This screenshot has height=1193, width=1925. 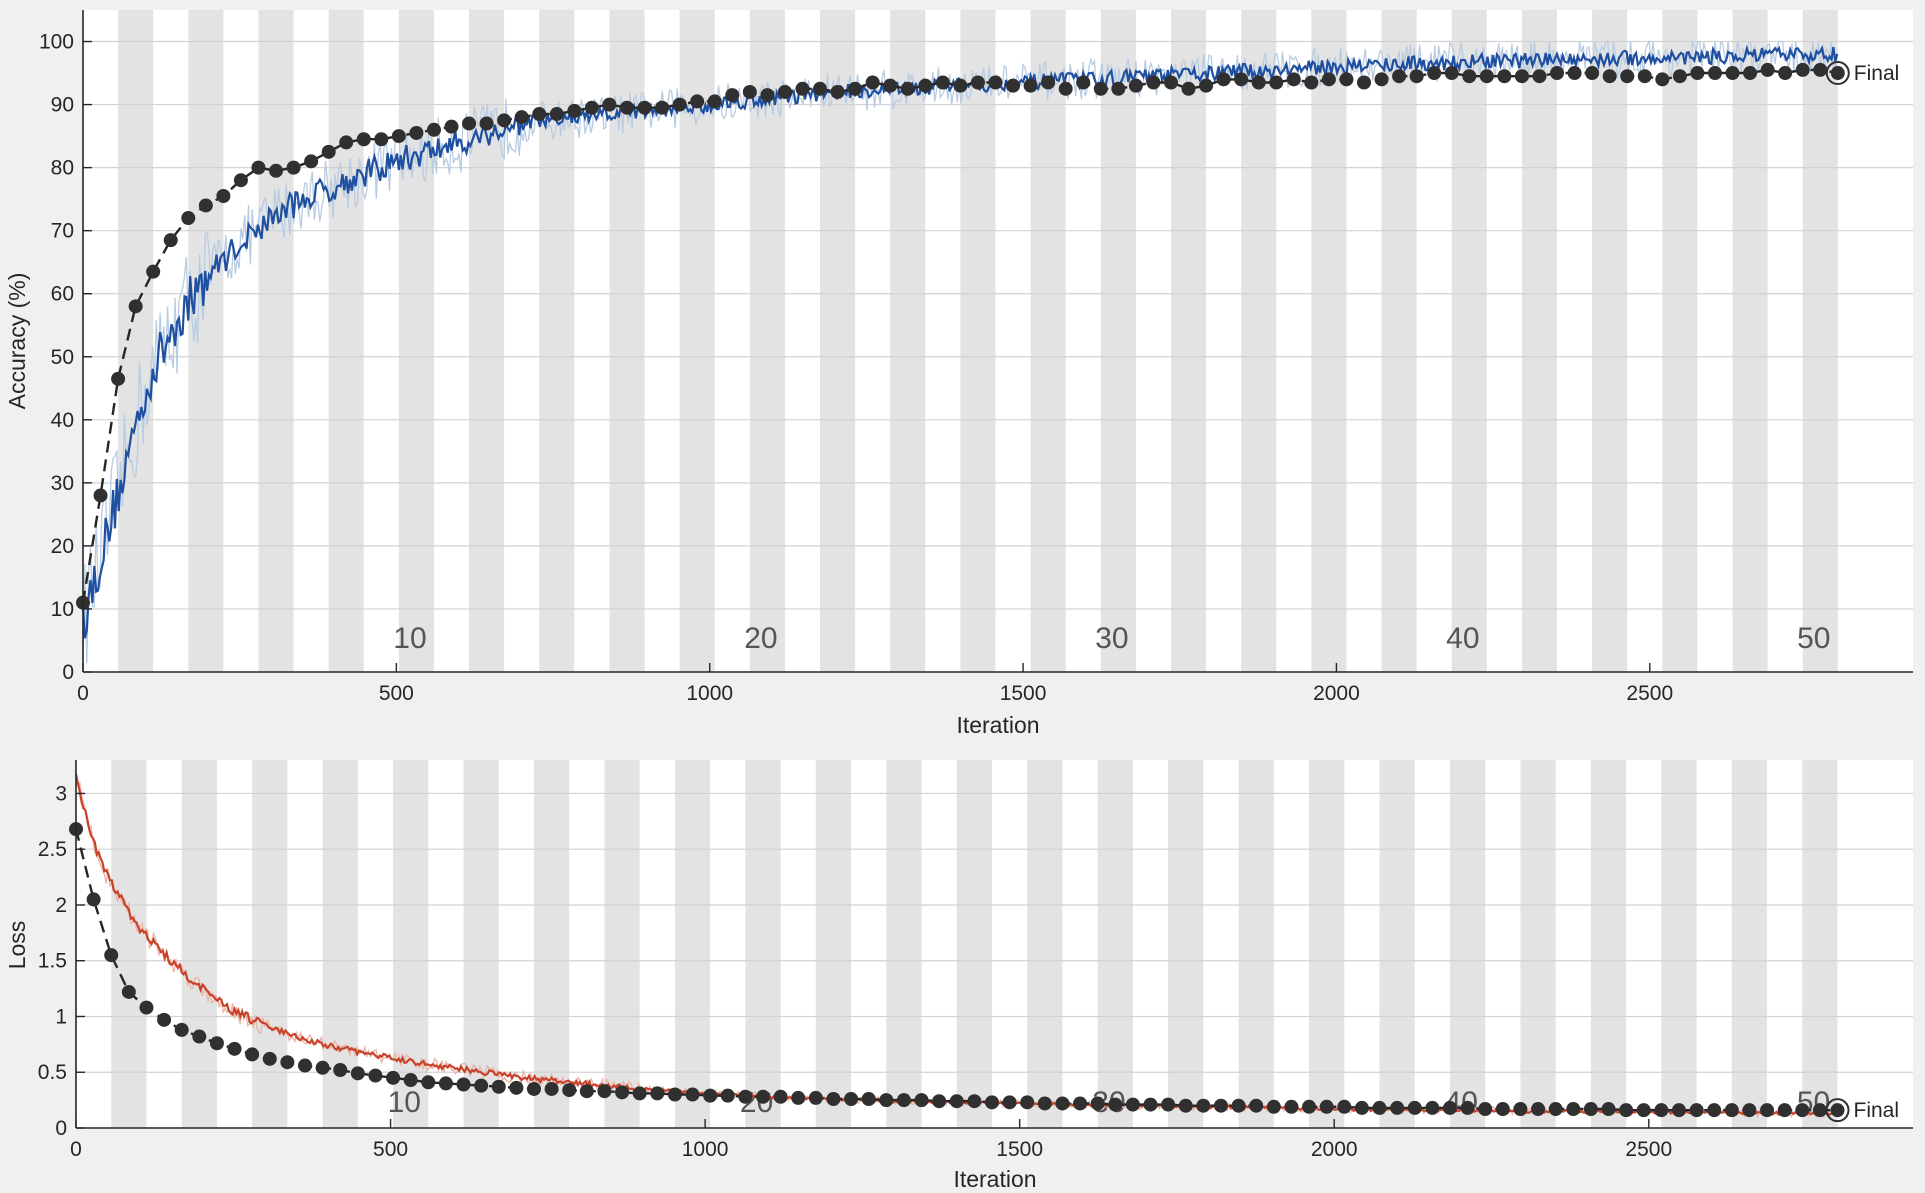 What do you see at coordinates (61, 905) in the screenshot?
I see `loss-y-tick-label: 2` at bounding box center [61, 905].